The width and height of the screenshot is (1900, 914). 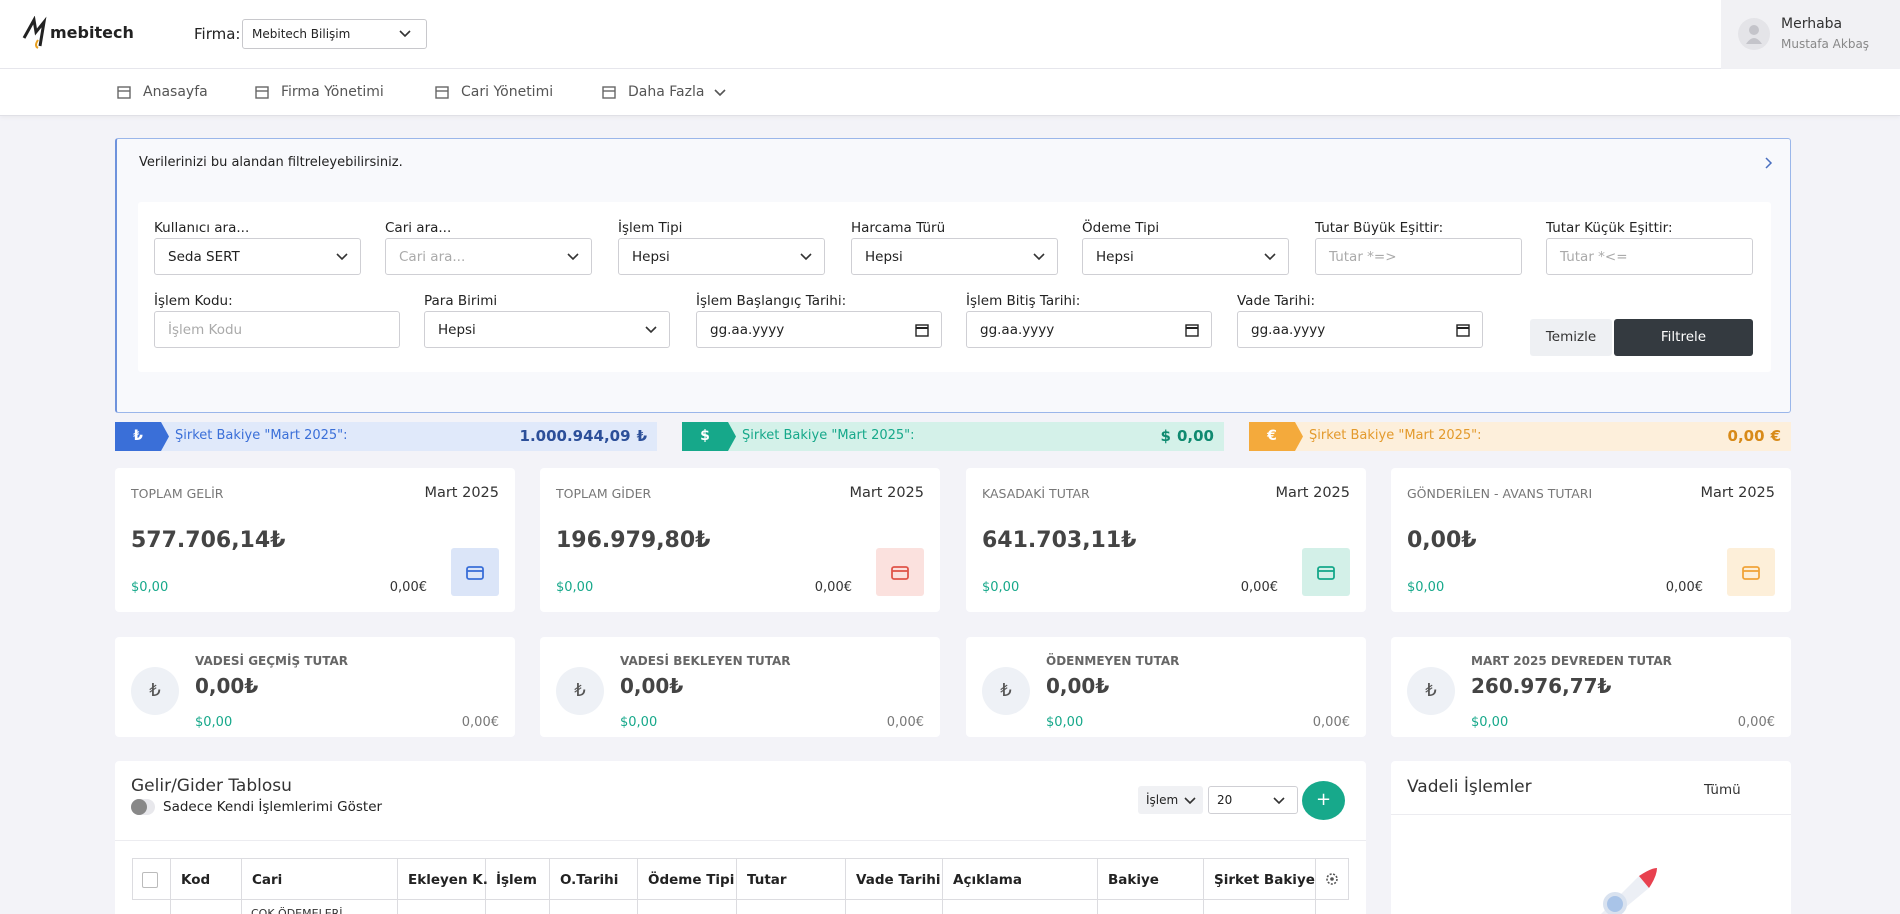 What do you see at coordinates (150, 880) in the screenshot?
I see `header-checkbox` at bounding box center [150, 880].